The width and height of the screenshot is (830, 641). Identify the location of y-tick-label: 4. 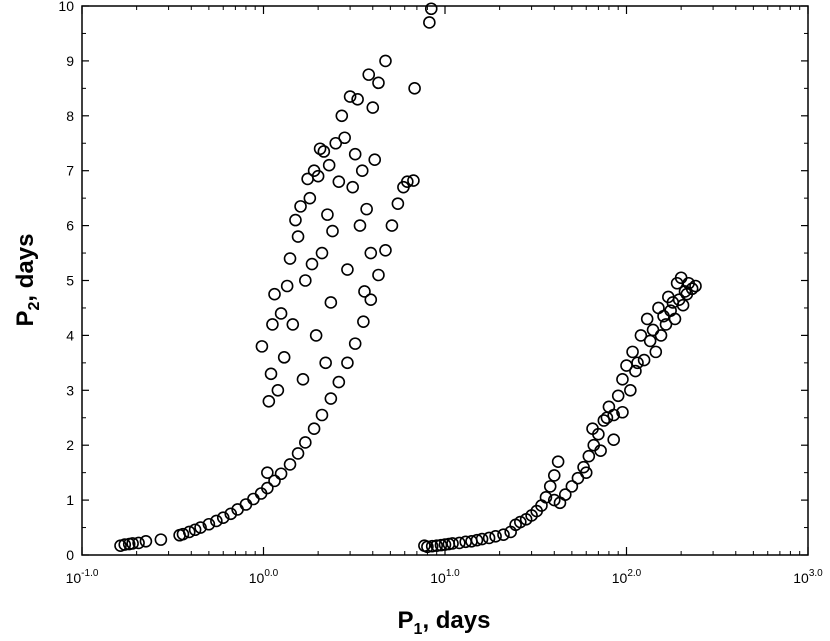
(70, 335).